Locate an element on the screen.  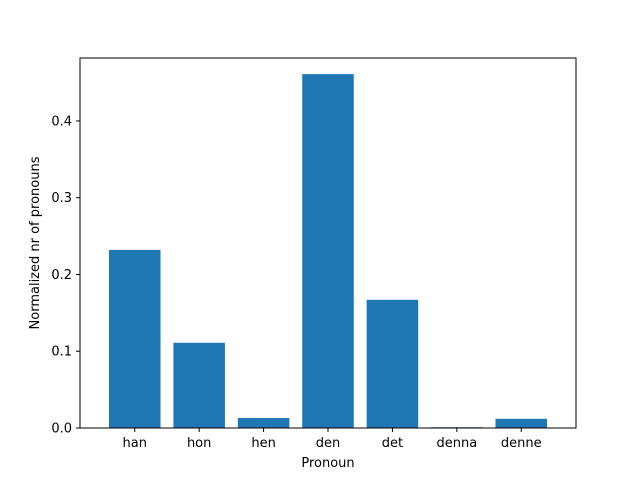
bar-han is located at coordinates (134, 338).